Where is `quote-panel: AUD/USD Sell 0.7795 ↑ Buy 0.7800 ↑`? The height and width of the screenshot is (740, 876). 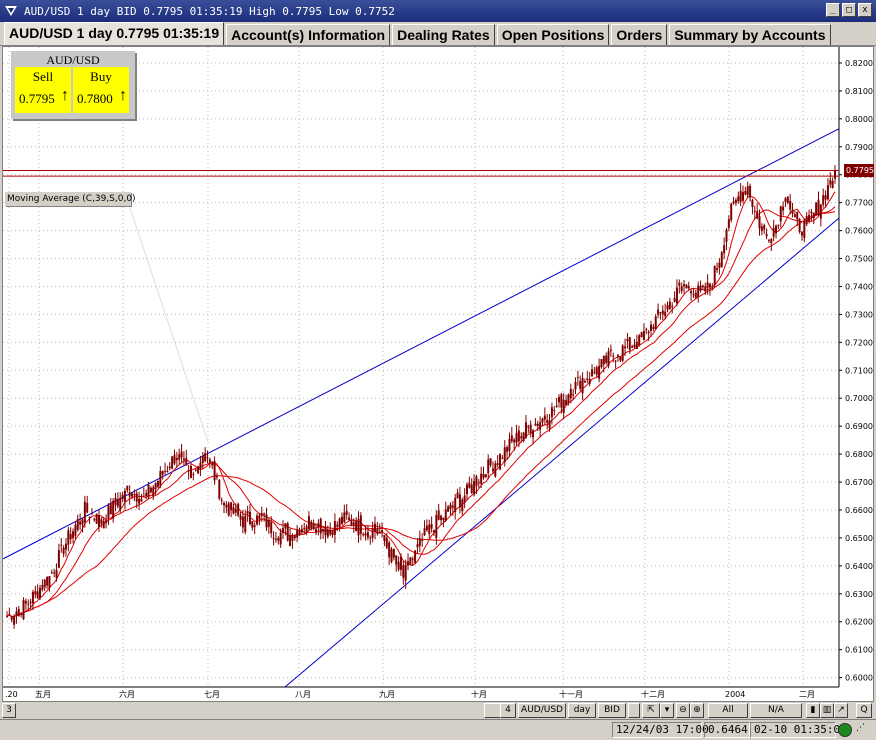
quote-panel: AUD/USD Sell 0.7795 ↑ Buy 0.7800 ↑ is located at coordinates (73, 85).